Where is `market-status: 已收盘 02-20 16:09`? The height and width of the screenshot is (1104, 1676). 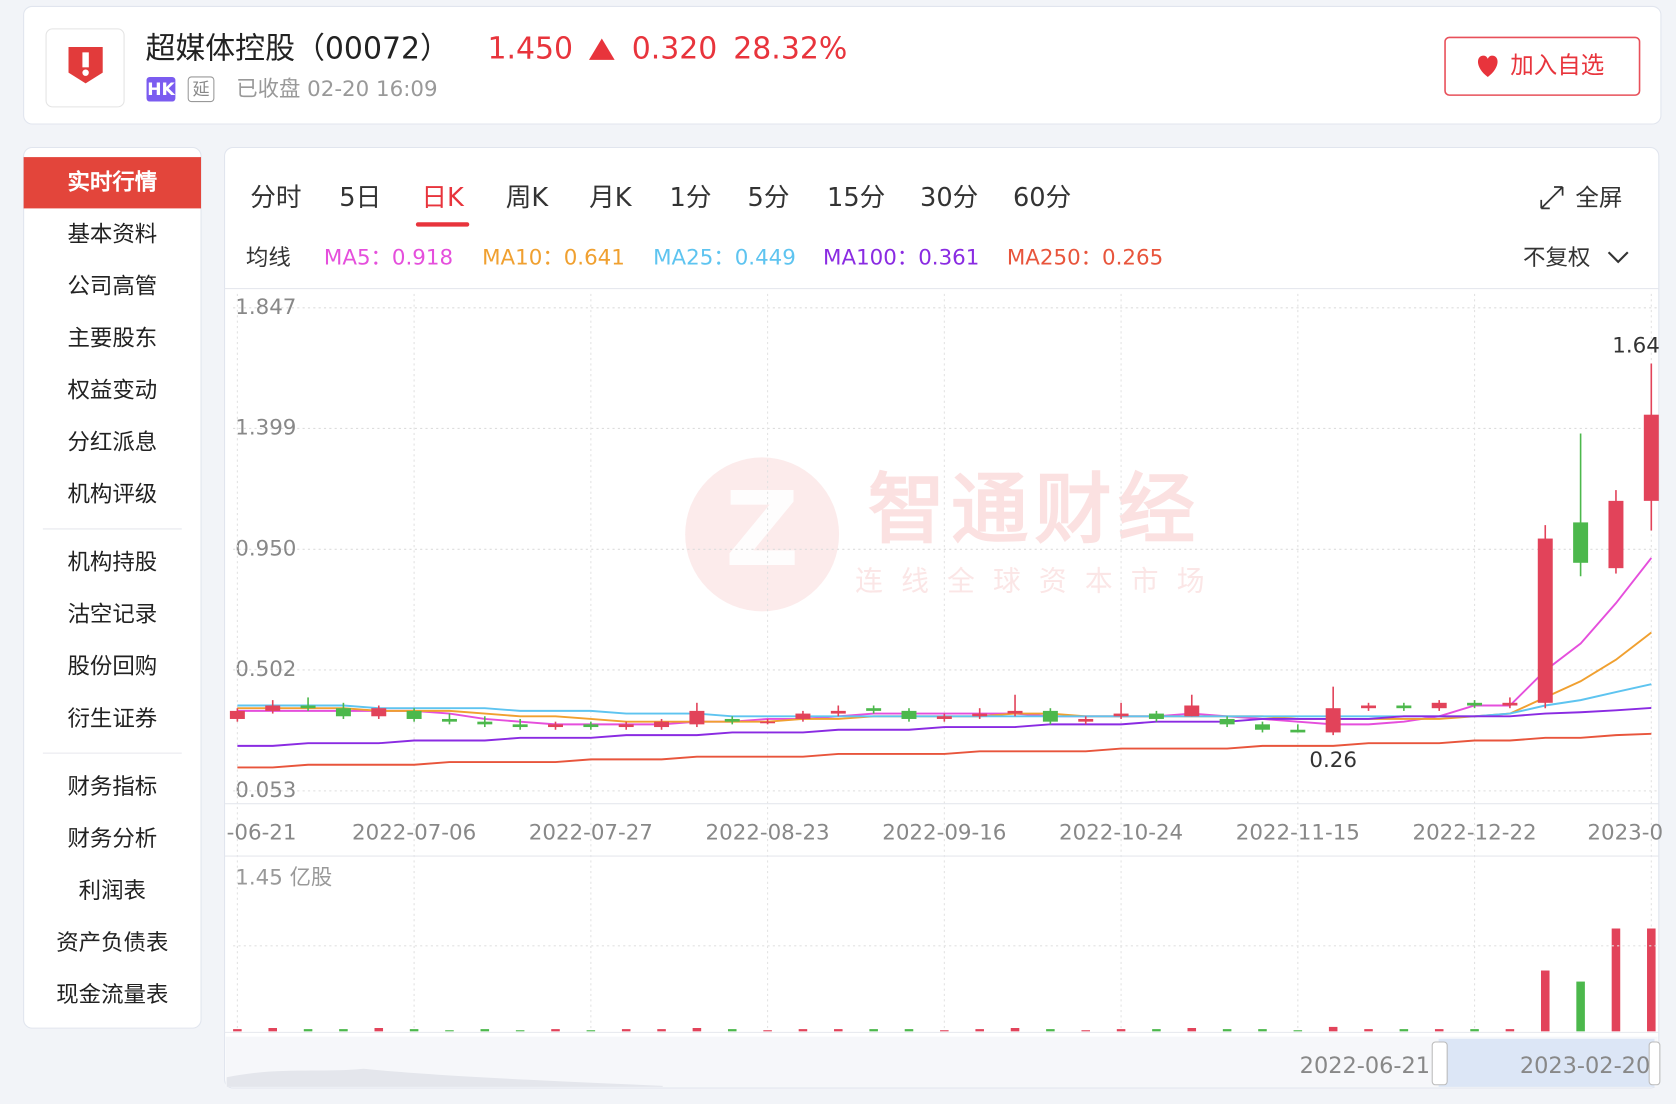 market-status: 已收盘 02-20 16:09 is located at coordinates (336, 89).